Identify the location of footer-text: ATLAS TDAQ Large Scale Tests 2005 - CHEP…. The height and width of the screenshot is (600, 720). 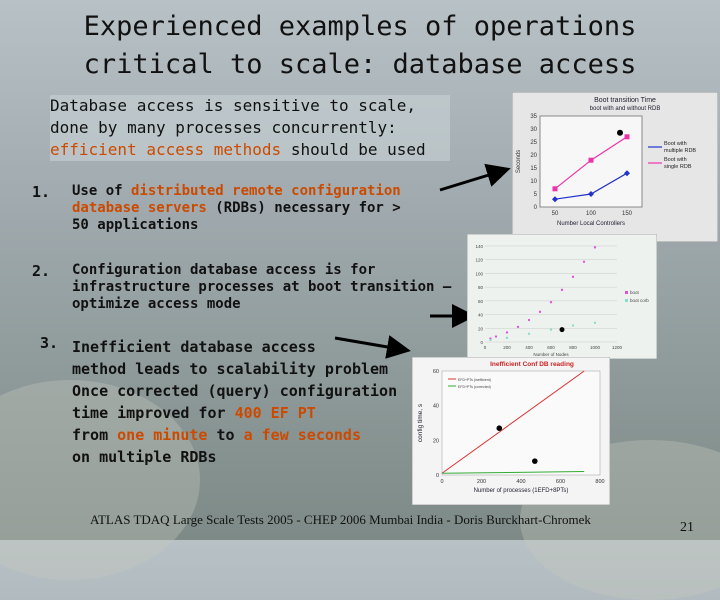
(340, 519).